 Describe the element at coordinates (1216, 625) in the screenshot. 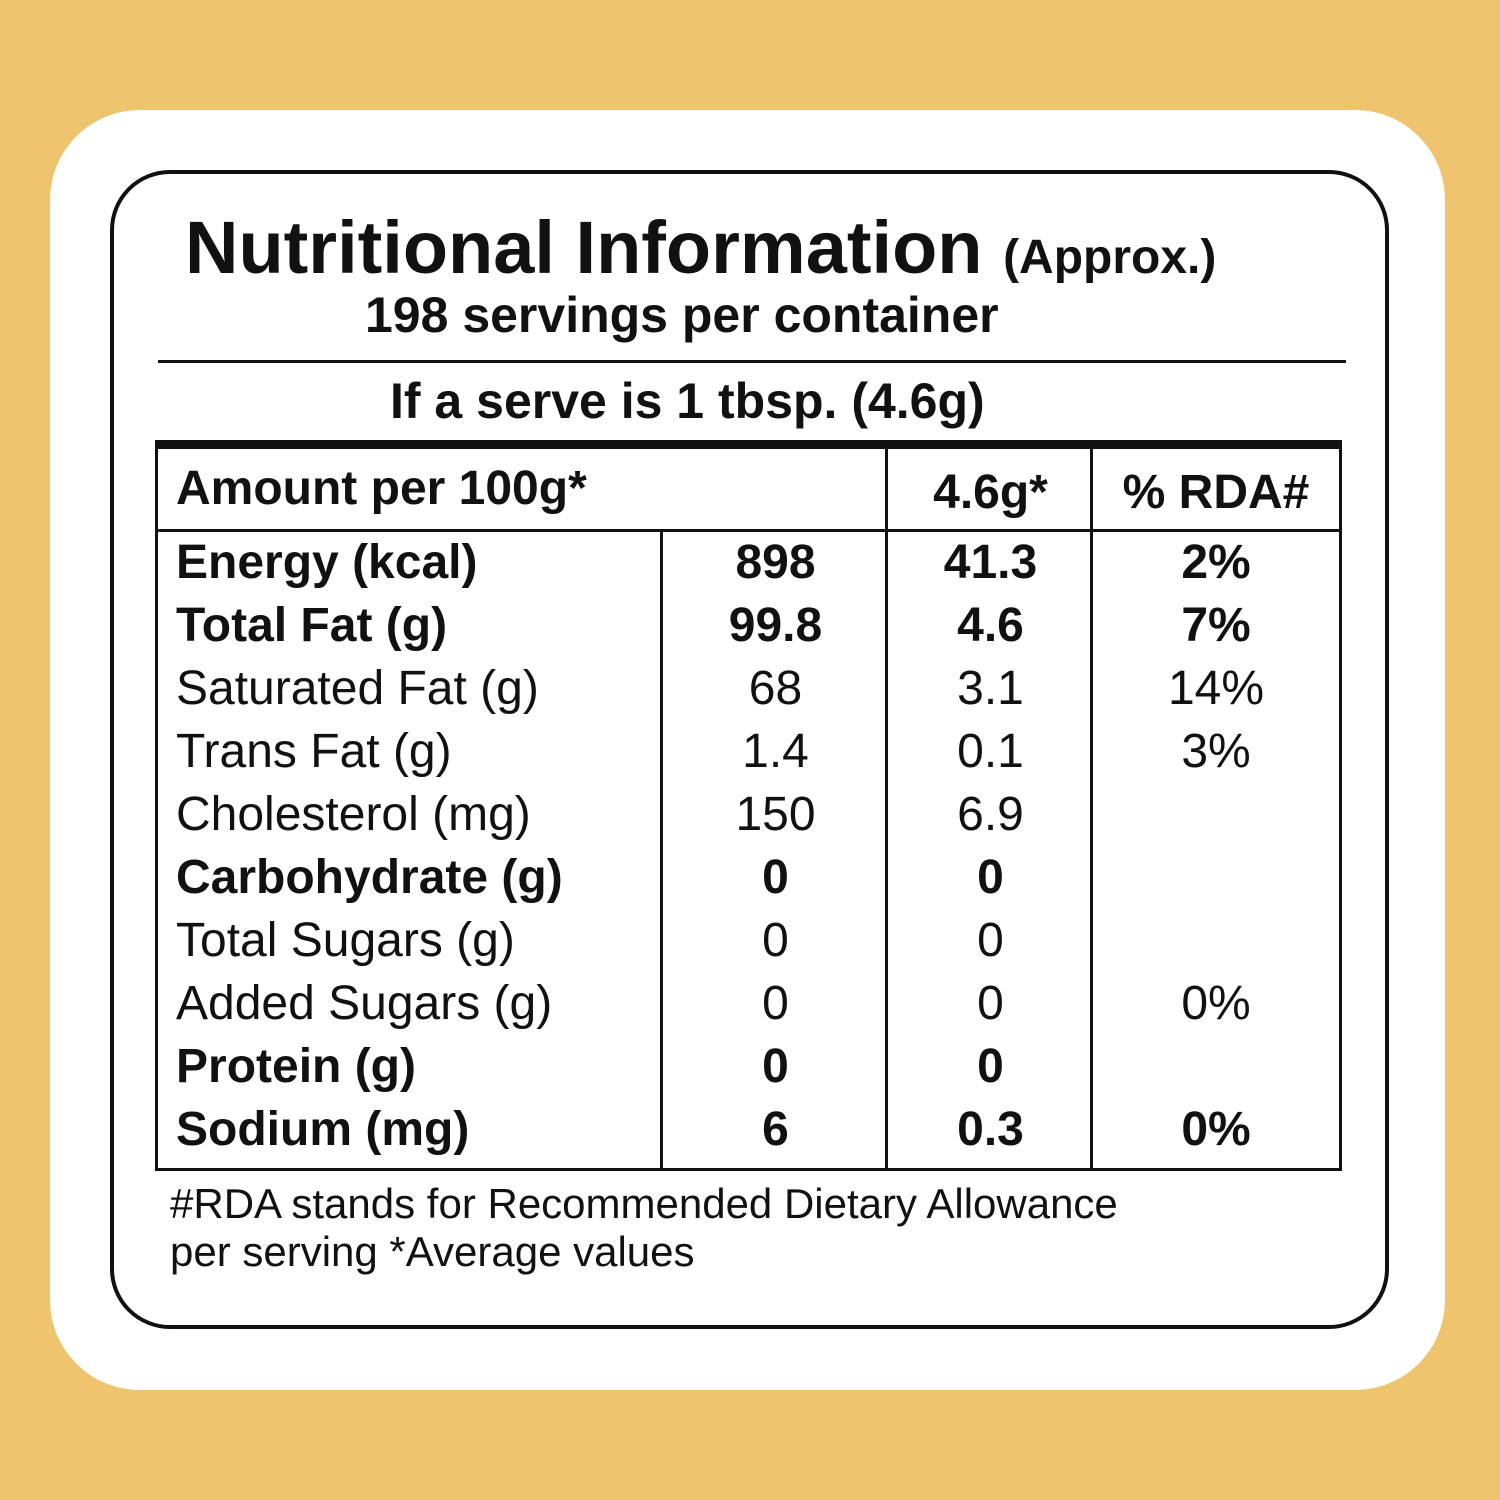

I see `row-value: 7%` at that location.